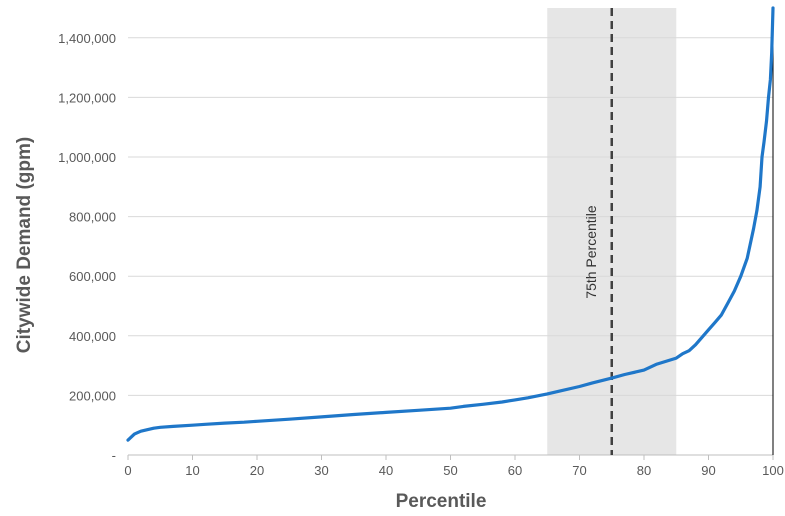 The width and height of the screenshot is (785, 516). I want to click on x-tick-label: 60, so click(515, 470).